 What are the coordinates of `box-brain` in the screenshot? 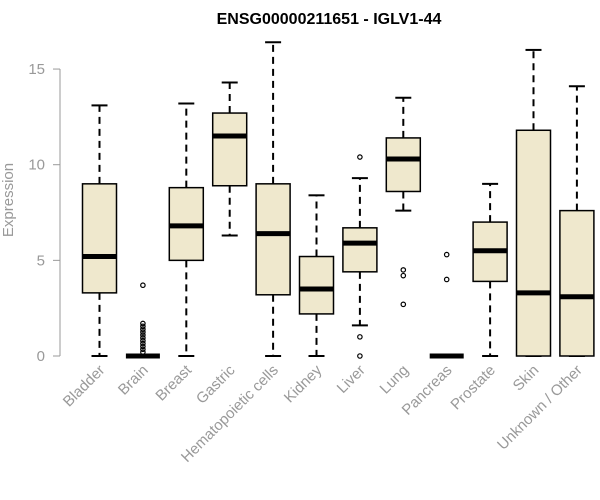 It's located at (142, 320).